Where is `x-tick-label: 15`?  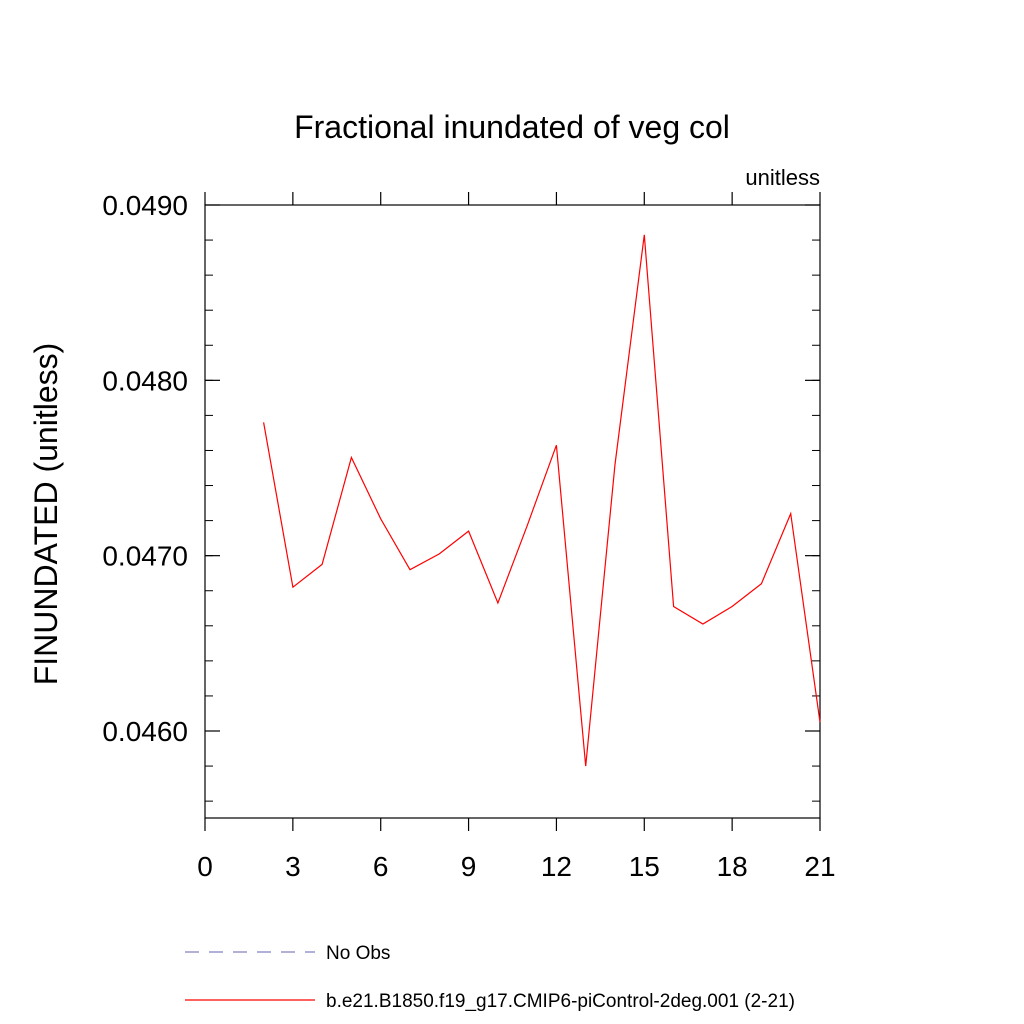 x-tick-label: 15 is located at coordinates (644, 866).